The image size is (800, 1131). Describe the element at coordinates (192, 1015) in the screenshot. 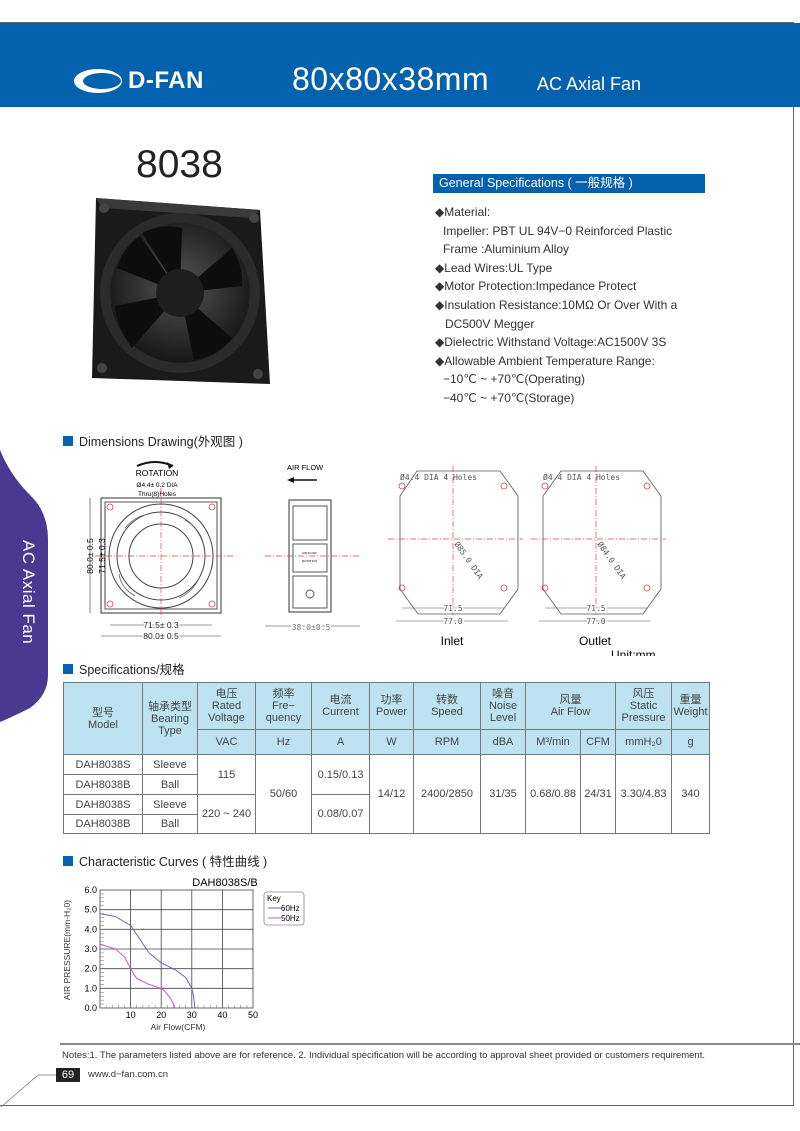

I see `x-tick-label: 30` at that location.